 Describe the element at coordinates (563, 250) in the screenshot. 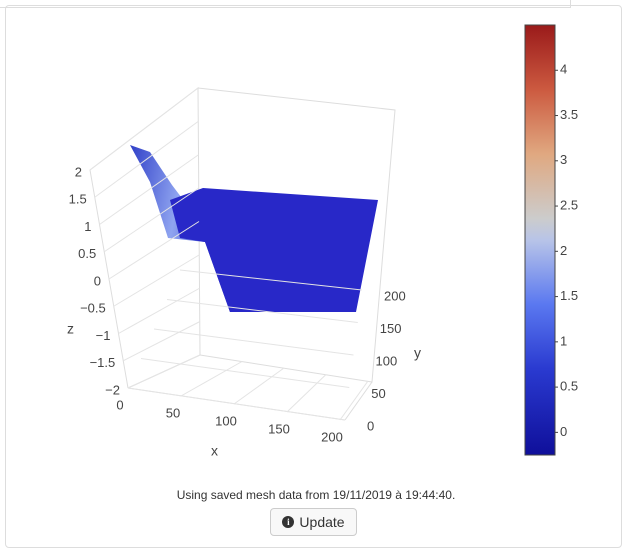

I see `colorbar-tick-label: 2` at that location.